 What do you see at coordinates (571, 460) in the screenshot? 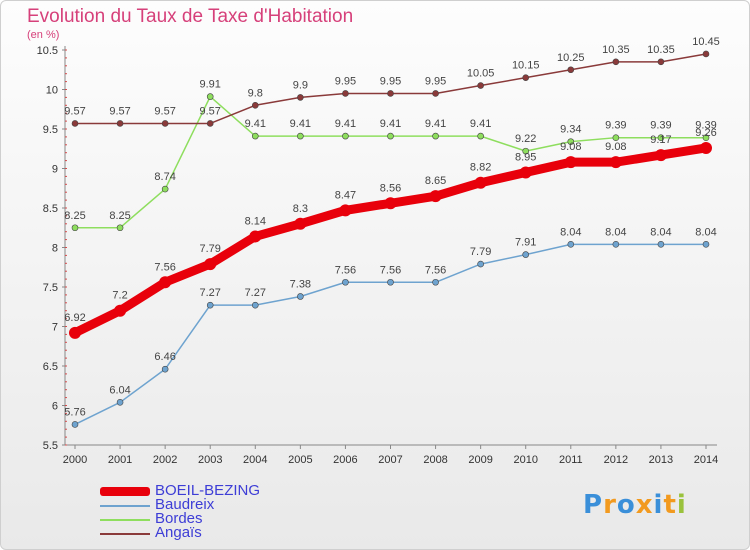
I see `x-tick-label: 2011` at bounding box center [571, 460].